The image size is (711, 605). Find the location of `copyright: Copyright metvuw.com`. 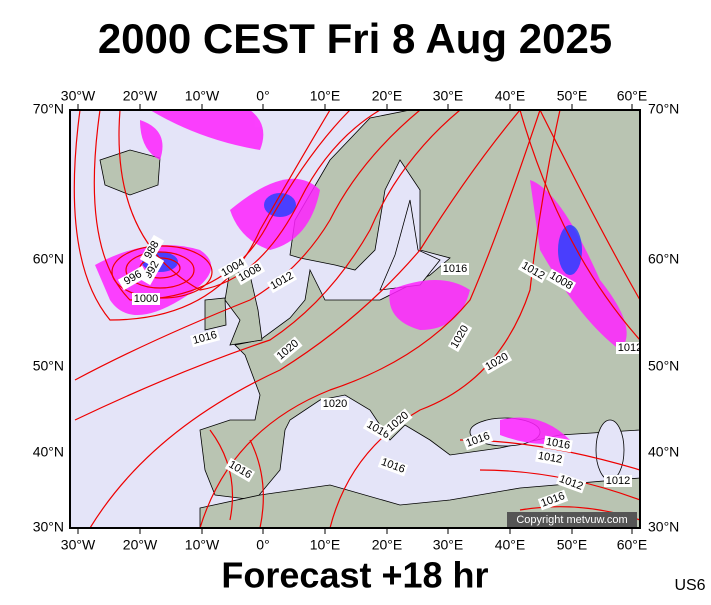

copyright: Copyright metvuw.com is located at coordinates (571, 520).